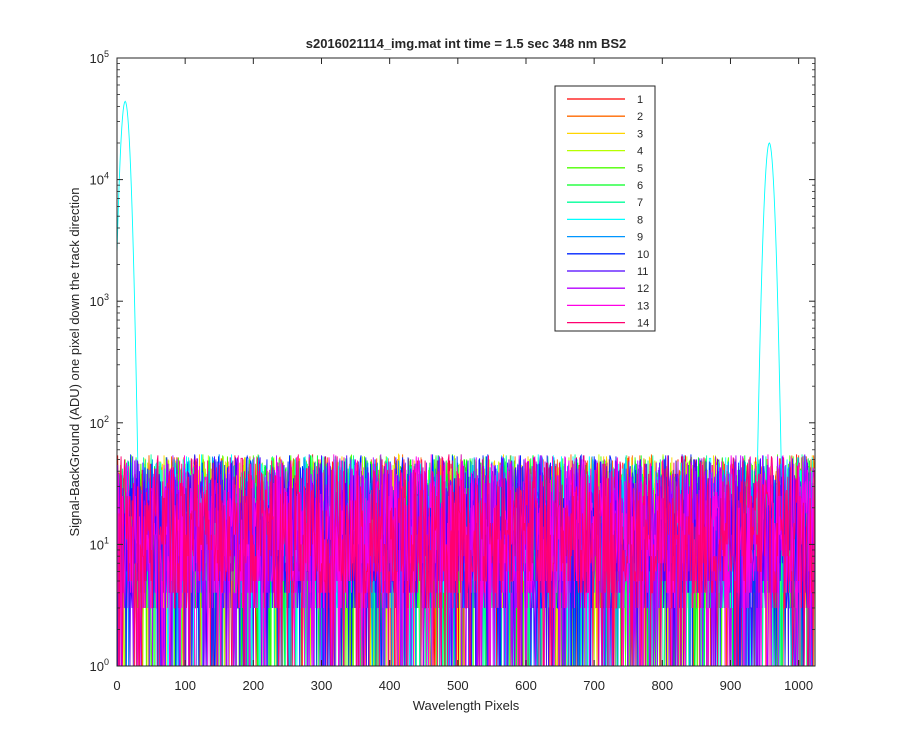 This screenshot has width=900, height=750. Describe the element at coordinates (640, 238) in the screenshot. I see `legend-label-9: 9` at that location.